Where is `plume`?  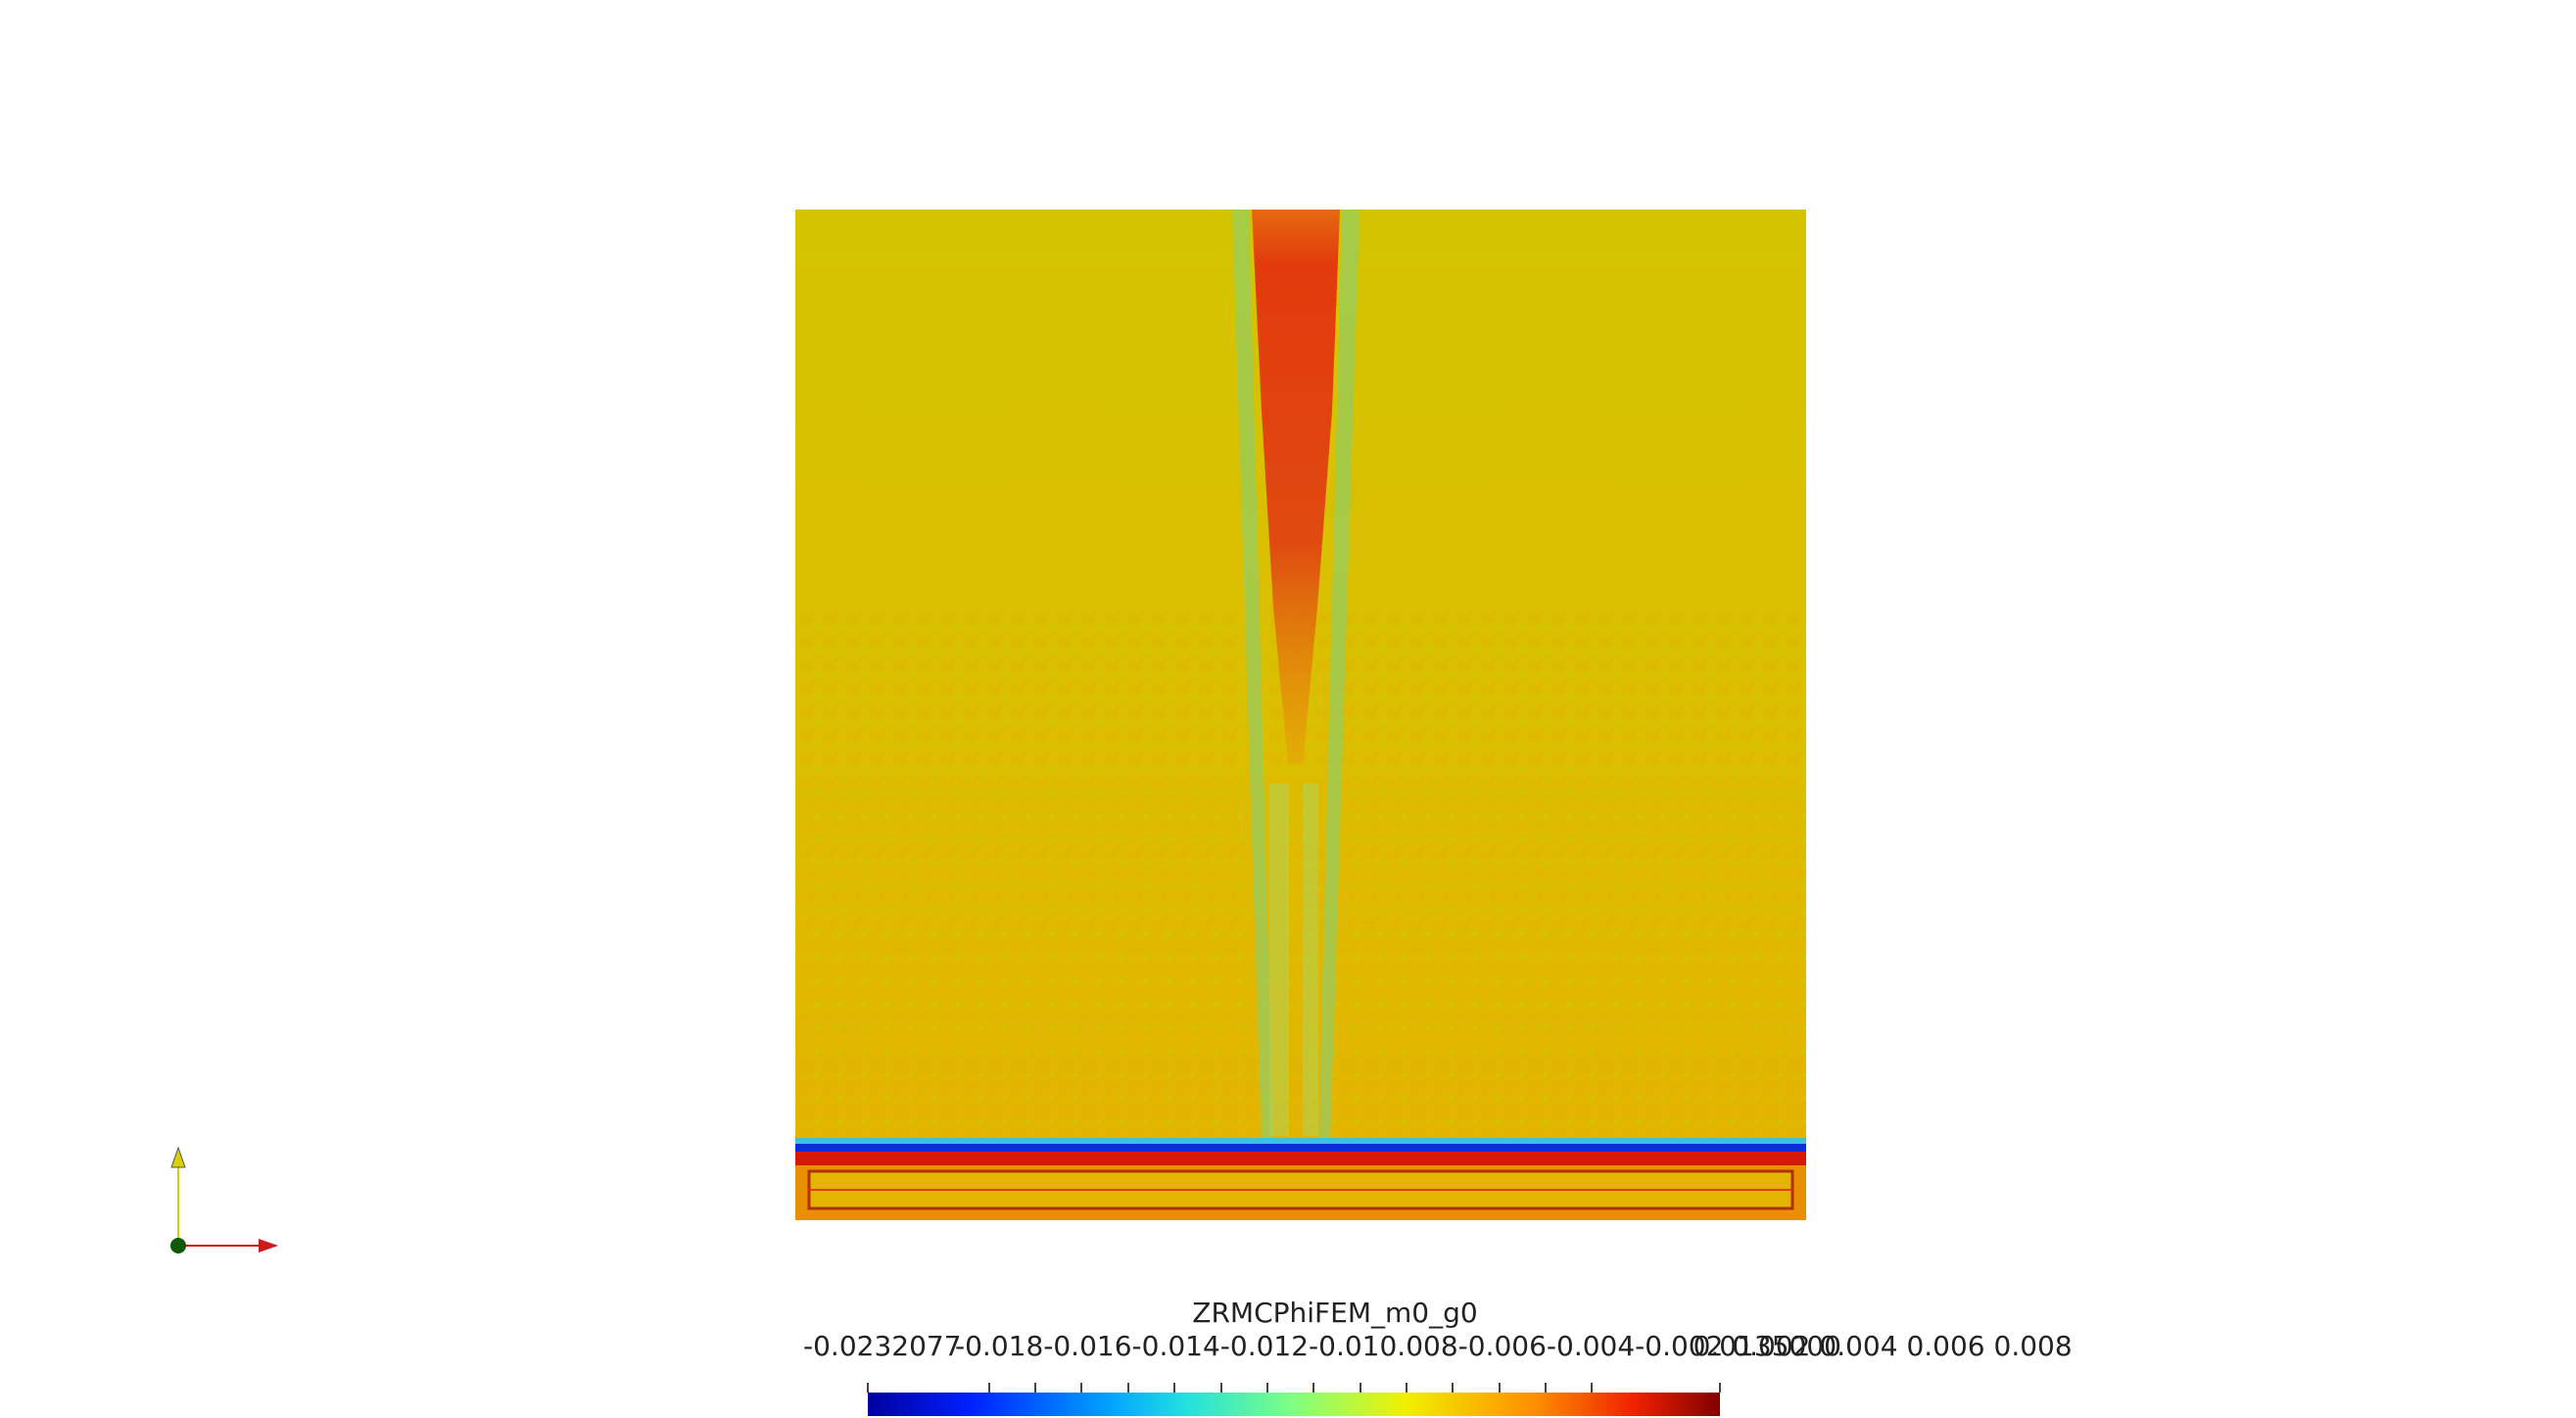
plume is located at coordinates (1296, 487).